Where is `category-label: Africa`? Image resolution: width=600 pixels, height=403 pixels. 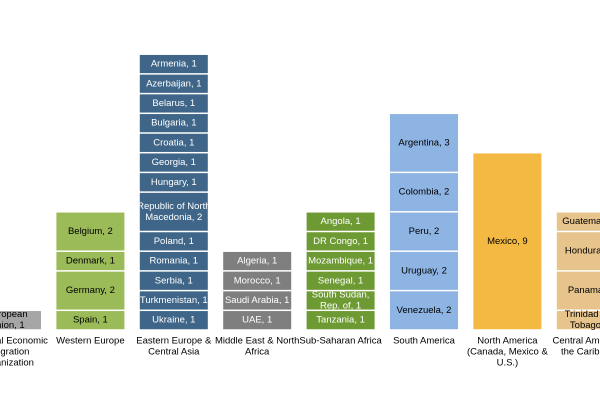 category-label: Africa is located at coordinates (257, 352).